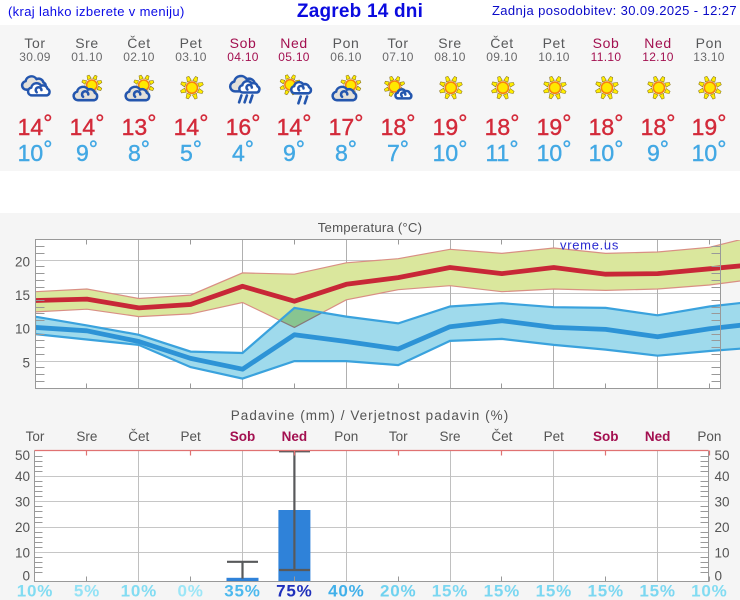  What do you see at coordinates (370, 227) in the screenshot?
I see `svg-text: Temperatura (°C)` at bounding box center [370, 227].